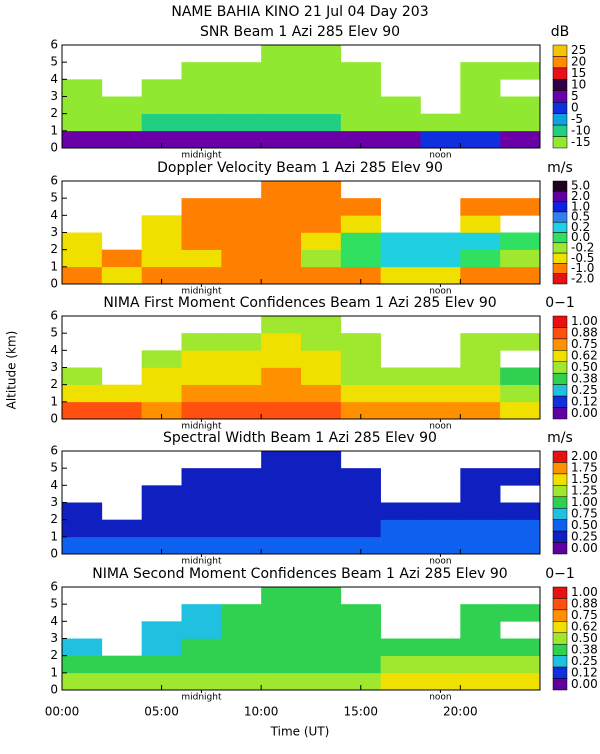 This screenshot has height=754, width=600. Describe the element at coordinates (54, 638) in the screenshot. I see `y-tick-label: 3` at that location.